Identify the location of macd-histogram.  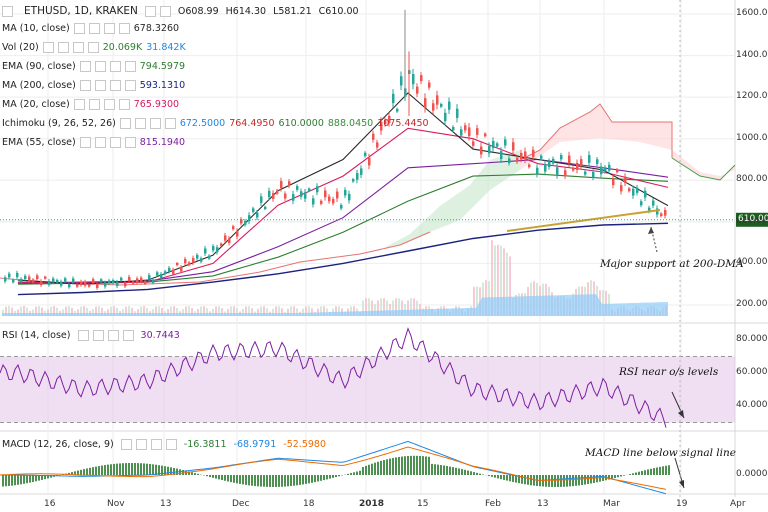
(336, 471).